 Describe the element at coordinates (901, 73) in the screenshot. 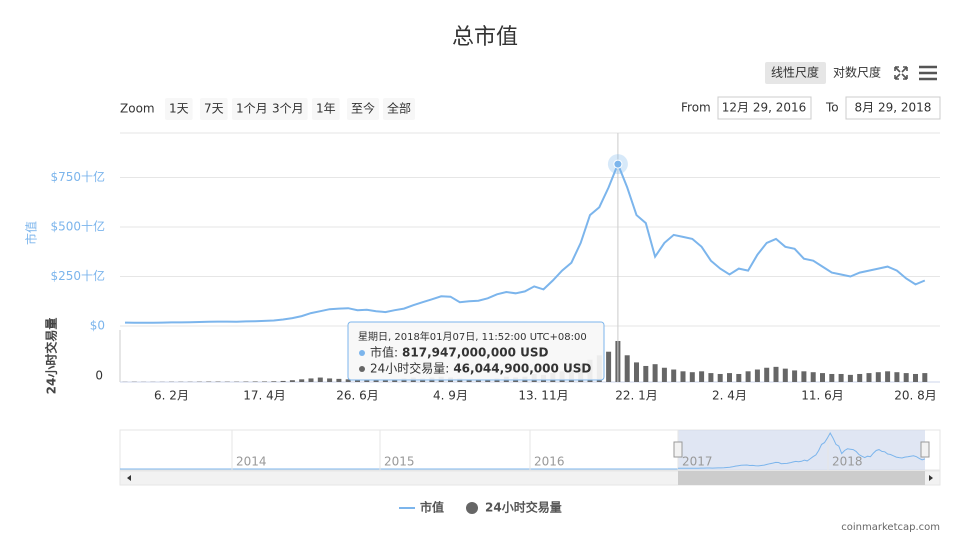

I see `fullscreen-icon` at that location.